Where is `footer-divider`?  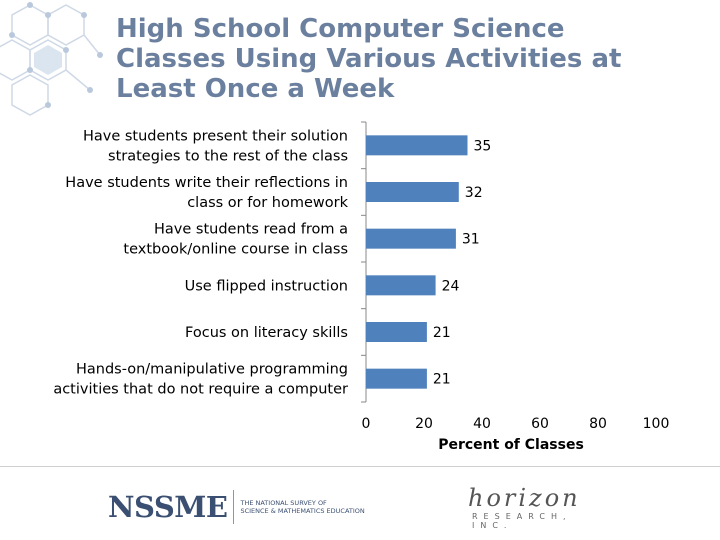 footer-divider is located at coordinates (360, 466).